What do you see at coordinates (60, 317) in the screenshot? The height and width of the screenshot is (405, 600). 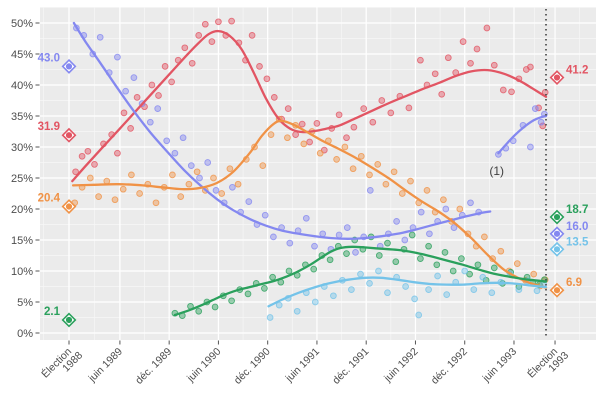 I see `start-marker-green: 2.1` at bounding box center [60, 317].